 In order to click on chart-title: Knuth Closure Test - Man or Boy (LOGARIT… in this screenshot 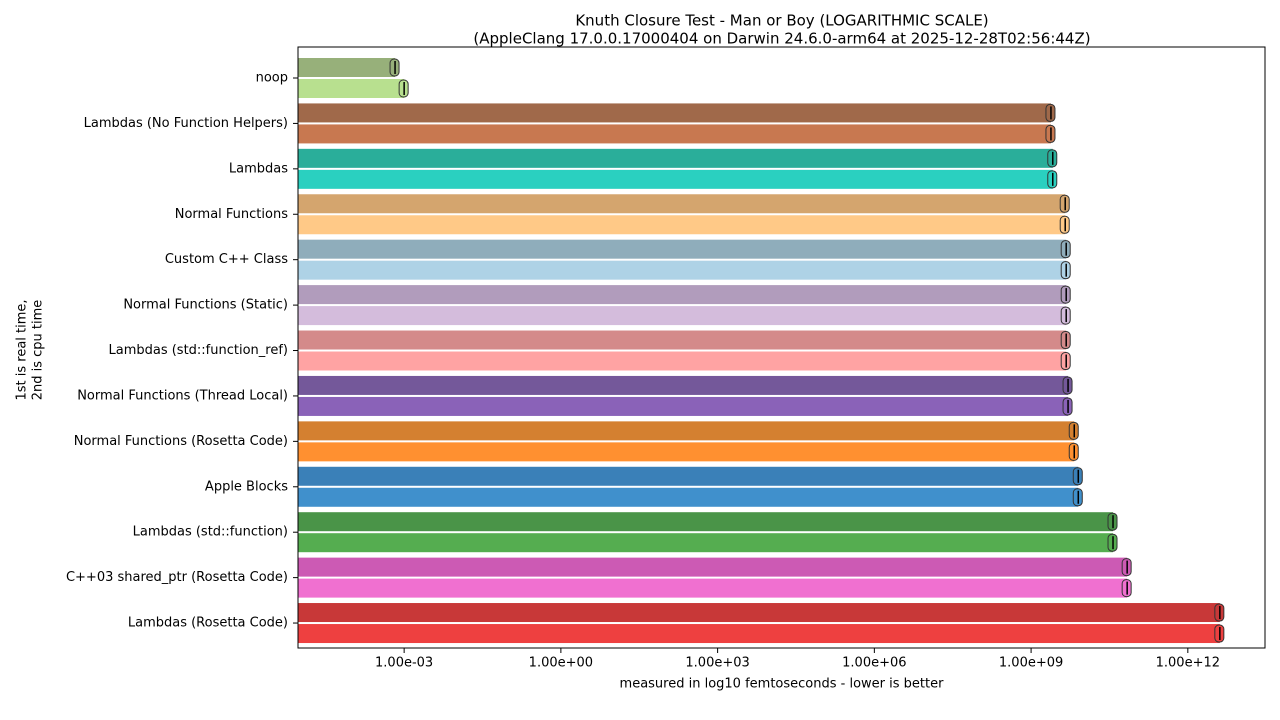, I will do `click(781, 21)`.